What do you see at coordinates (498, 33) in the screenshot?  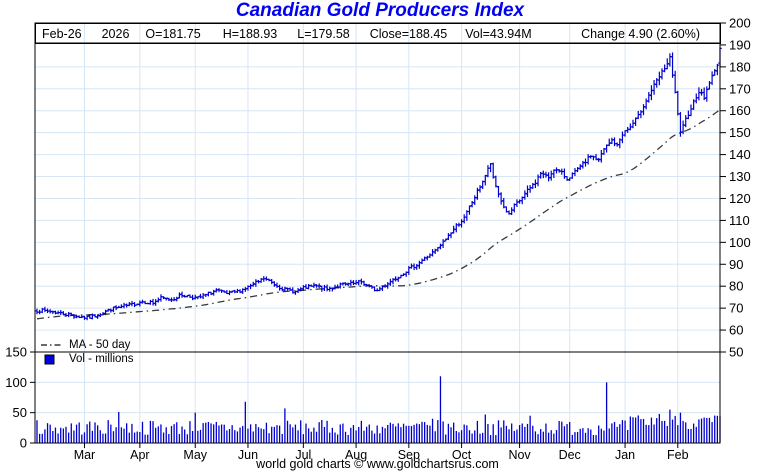 I see `quote-volume: Vol=43.94M` at bounding box center [498, 33].